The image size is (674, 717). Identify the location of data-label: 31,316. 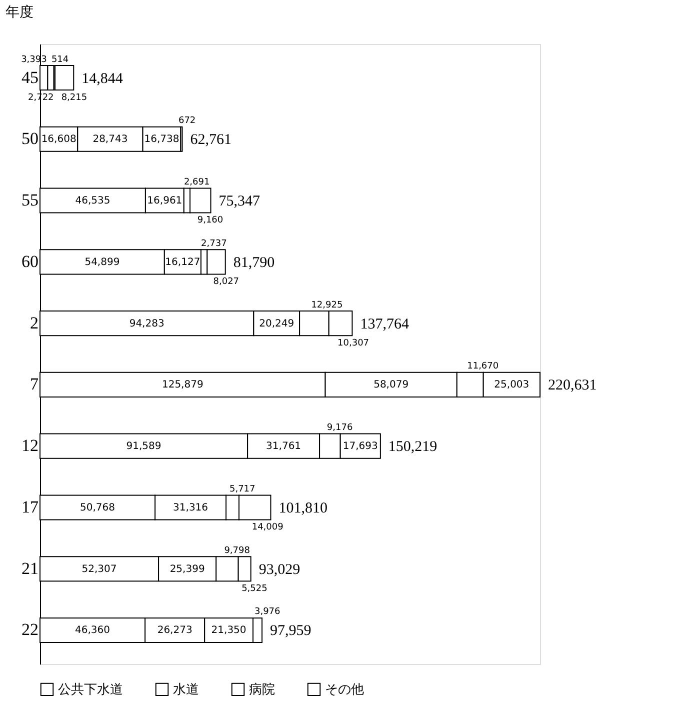
(190, 508).